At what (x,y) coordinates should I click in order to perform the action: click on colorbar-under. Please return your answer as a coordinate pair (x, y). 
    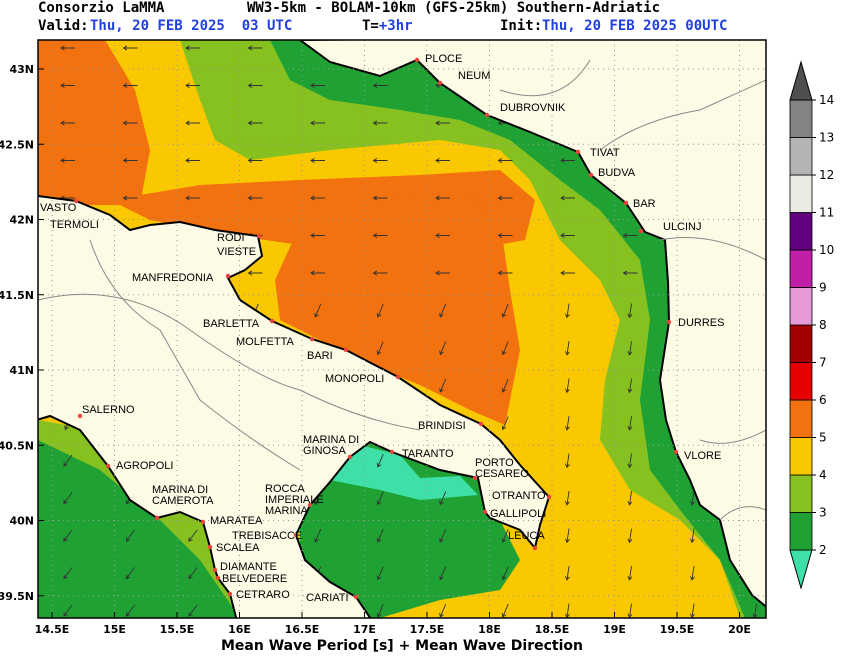
    Looking at the image, I should click on (801, 569).